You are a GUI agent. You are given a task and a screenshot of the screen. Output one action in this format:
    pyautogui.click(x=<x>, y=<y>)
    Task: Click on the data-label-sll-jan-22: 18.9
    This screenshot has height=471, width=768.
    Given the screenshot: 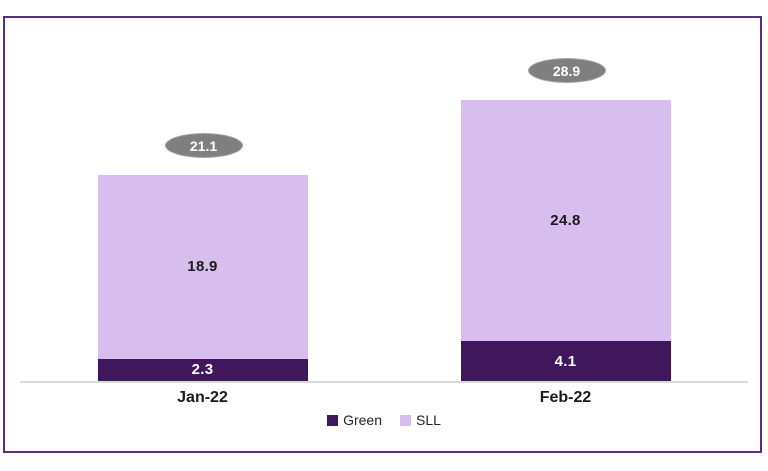 What is the action you would take?
    pyautogui.click(x=202, y=267)
    